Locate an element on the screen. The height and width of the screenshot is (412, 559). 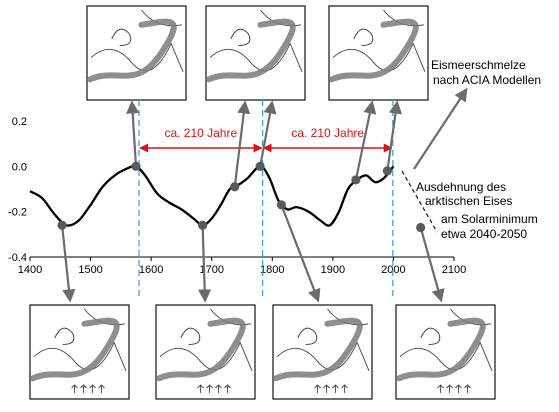
y-axis-ticks: 0.2 0.0 -0.2 -0.4 is located at coordinates (17, 190).